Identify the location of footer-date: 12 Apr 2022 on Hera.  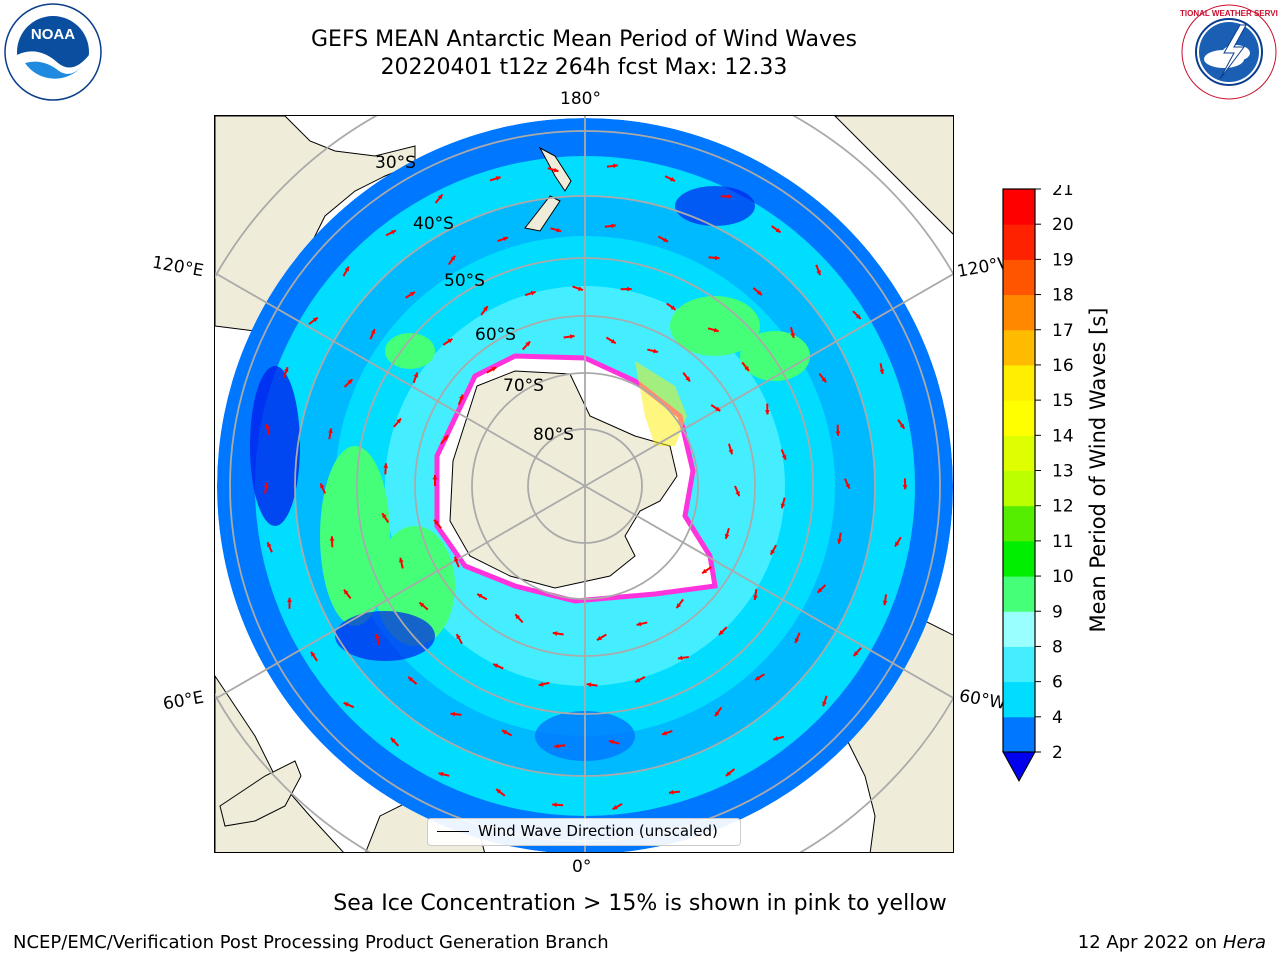
(1172, 943).